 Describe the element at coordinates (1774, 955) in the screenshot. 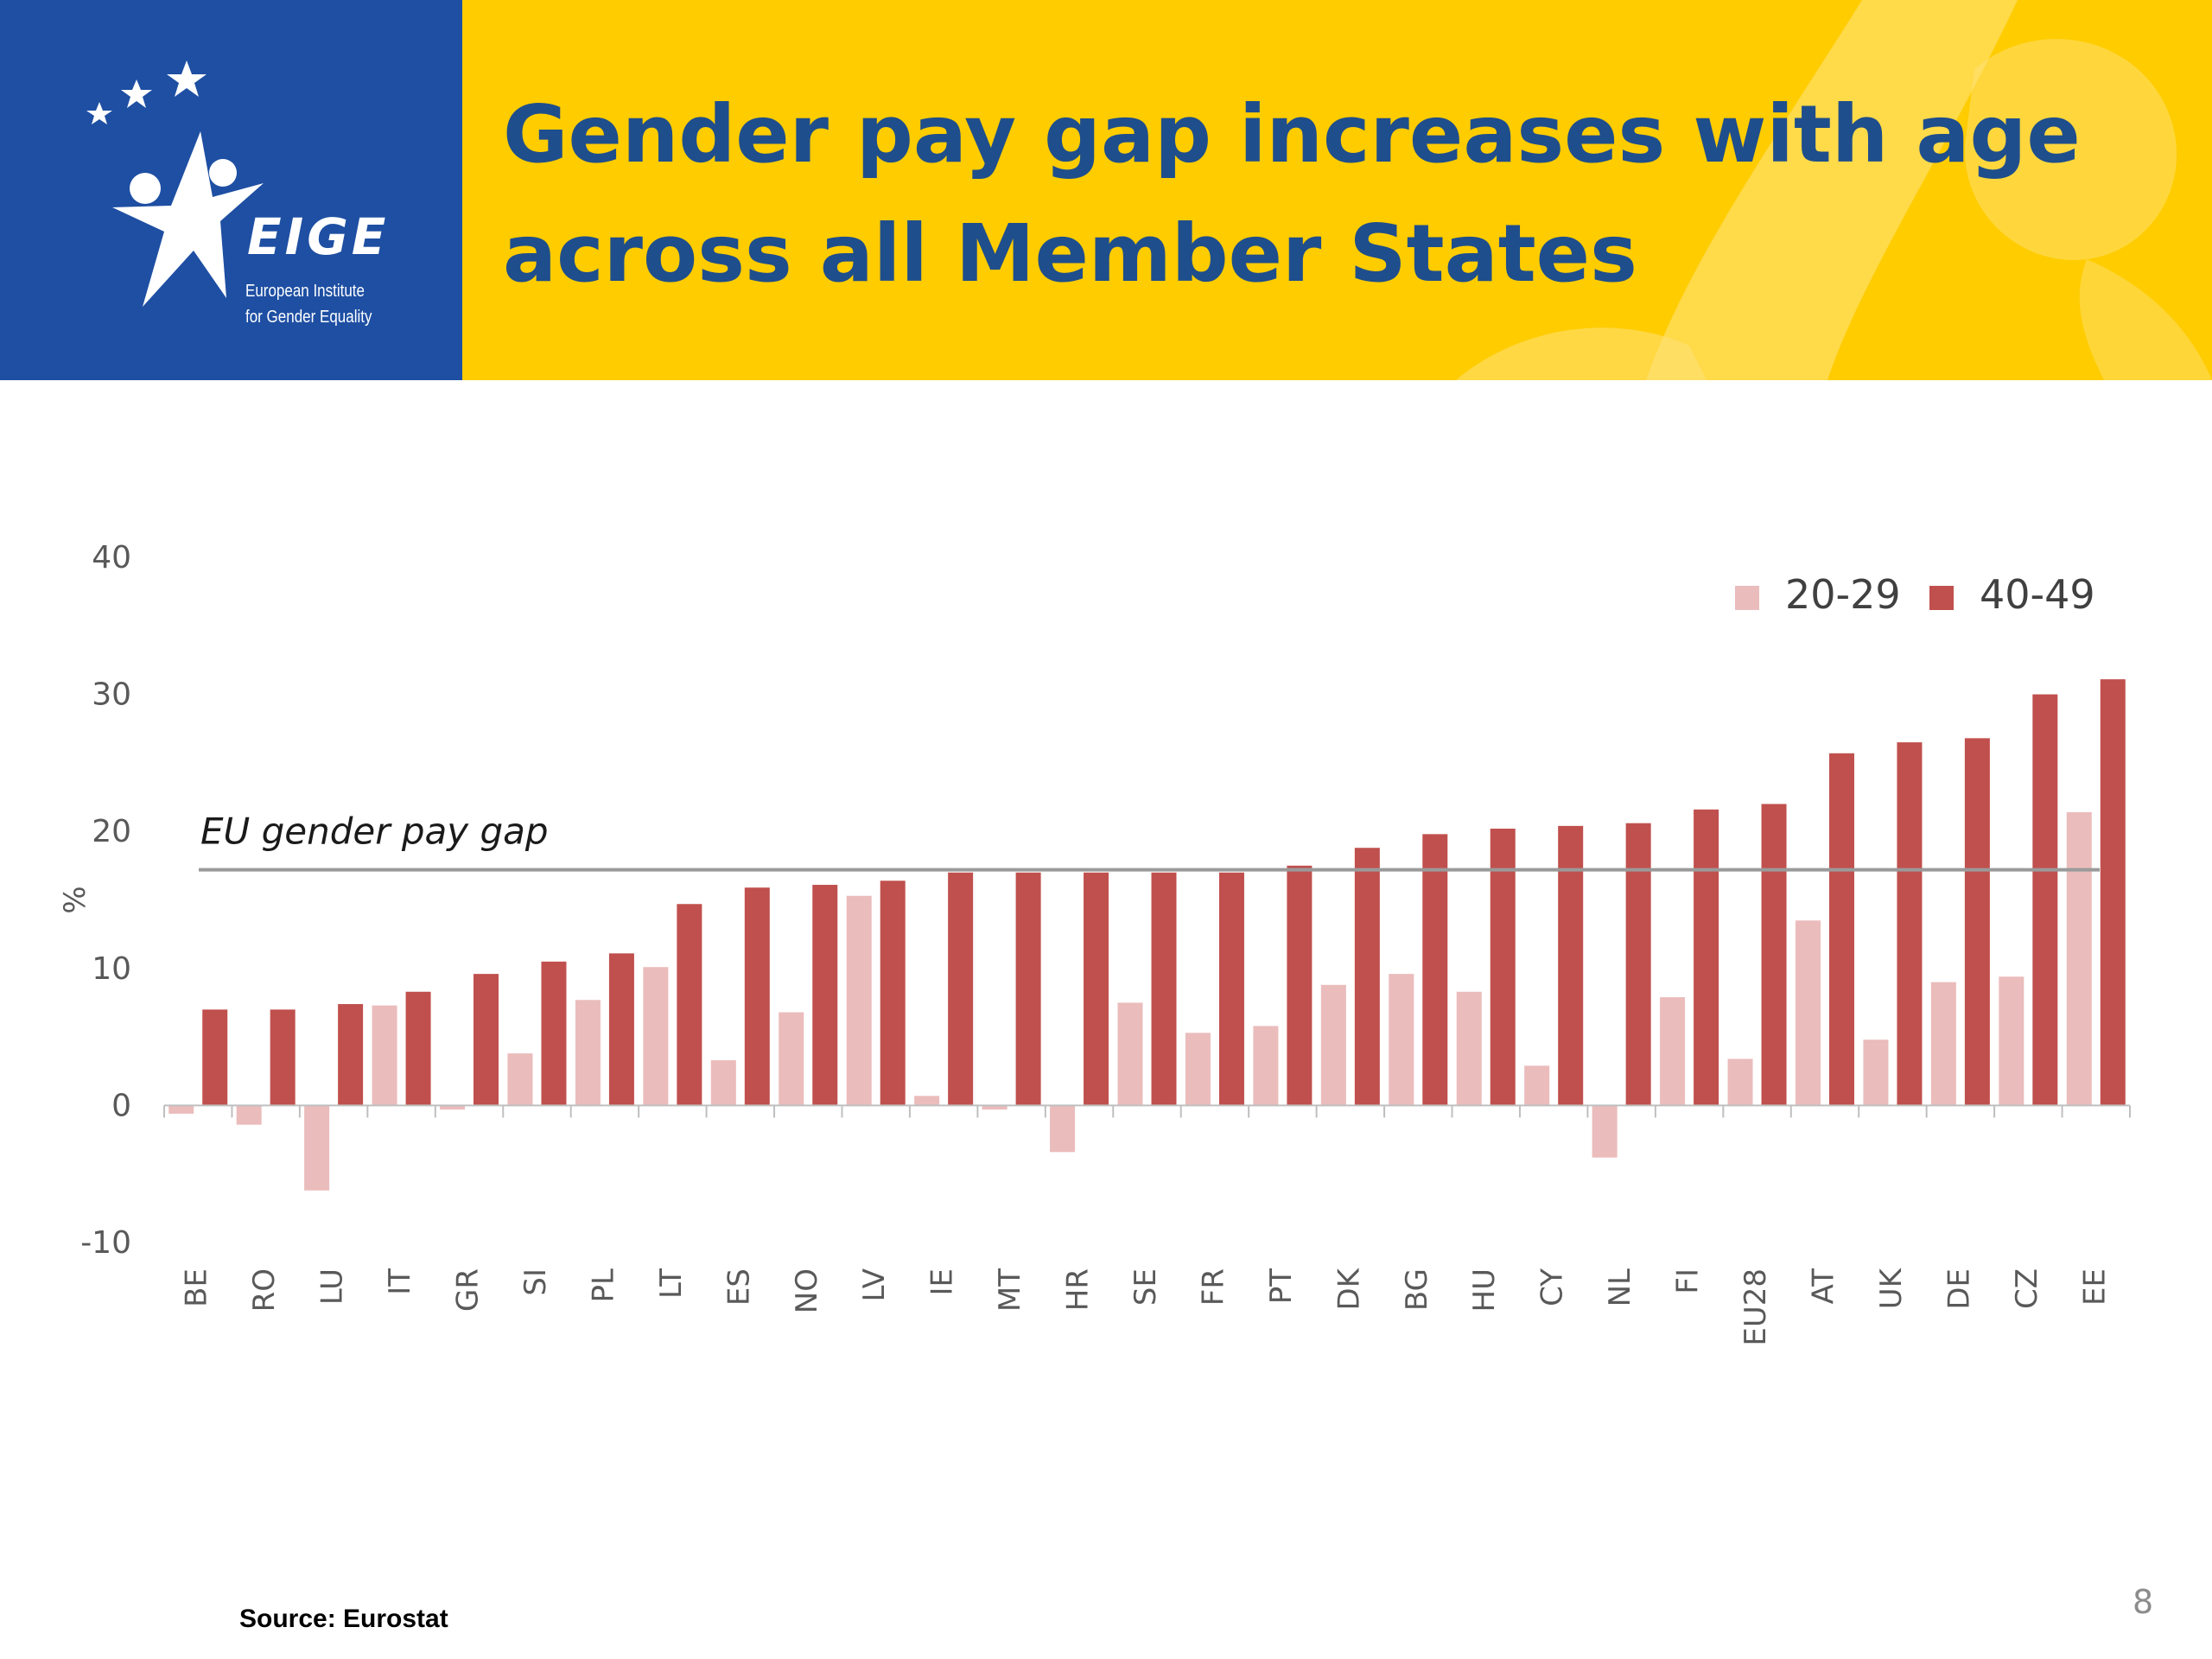

I see `bar-40-49-EU28` at that location.